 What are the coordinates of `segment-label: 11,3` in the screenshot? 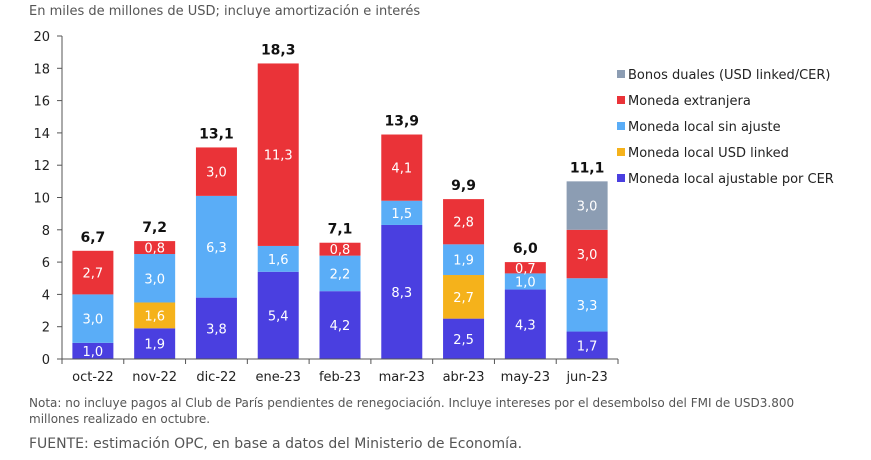 It's located at (278, 156).